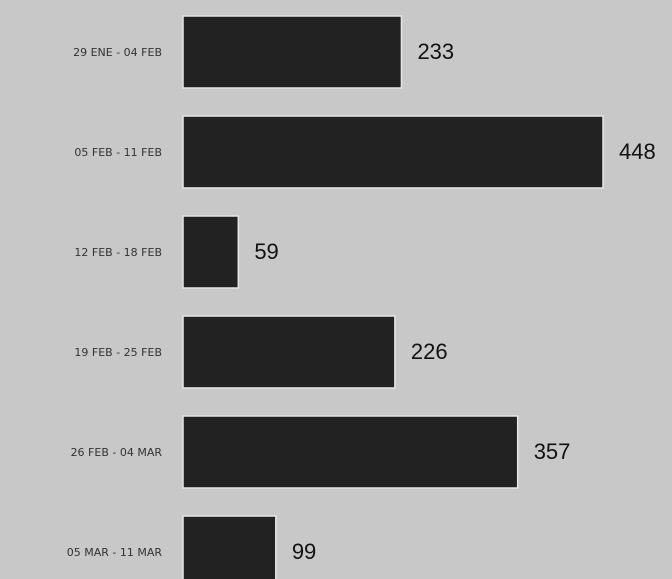 This screenshot has width=672, height=579. What do you see at coordinates (117, 452) in the screenshot?
I see `category-label: 26 FEB - 04 MAR` at bounding box center [117, 452].